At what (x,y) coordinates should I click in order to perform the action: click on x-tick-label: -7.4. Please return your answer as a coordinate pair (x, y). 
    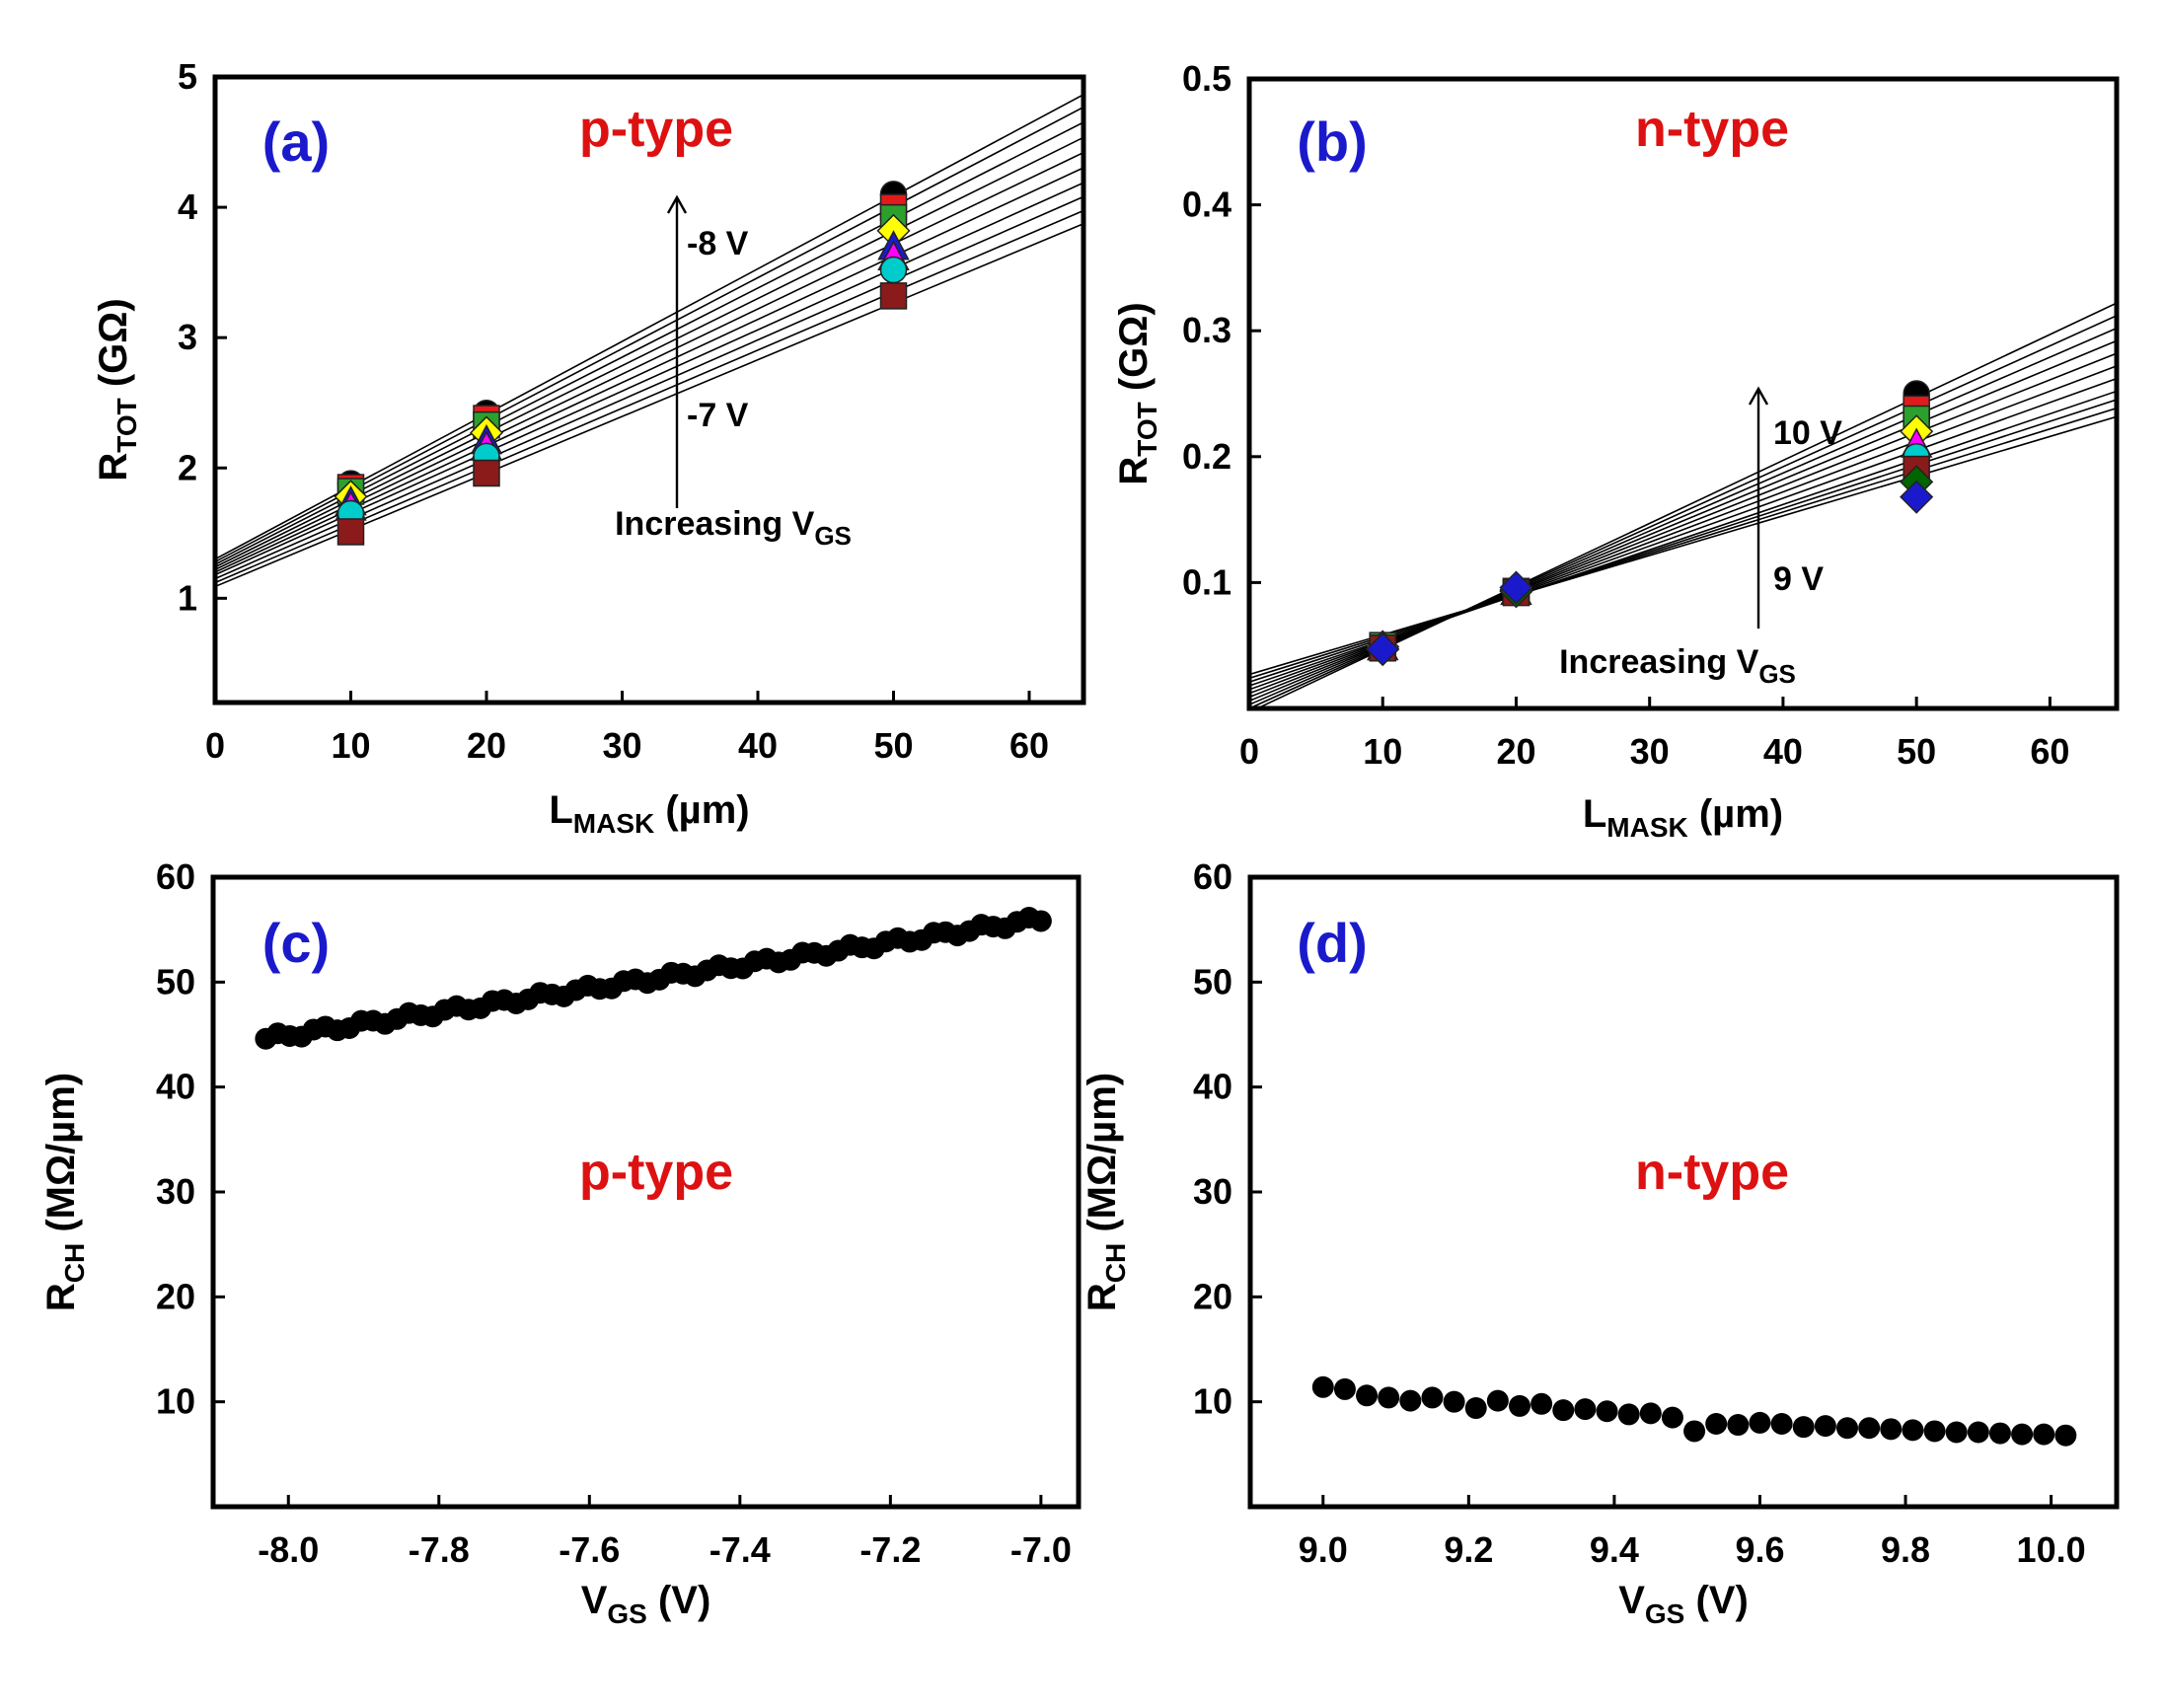
    Looking at the image, I should click on (740, 1549).